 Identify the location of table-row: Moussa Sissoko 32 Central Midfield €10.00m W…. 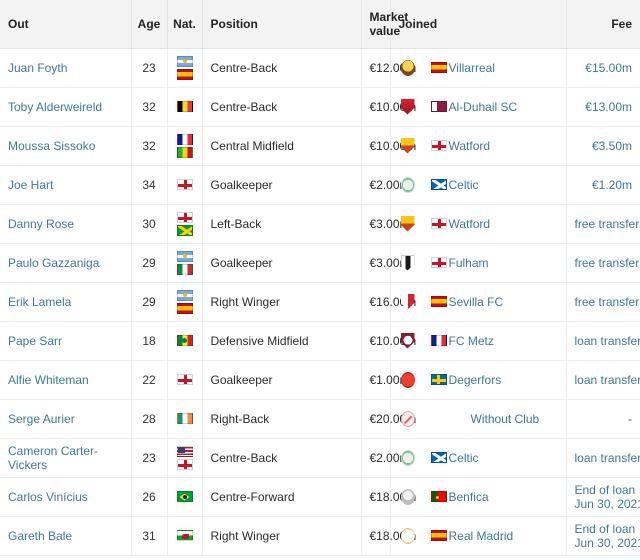
(320, 146).